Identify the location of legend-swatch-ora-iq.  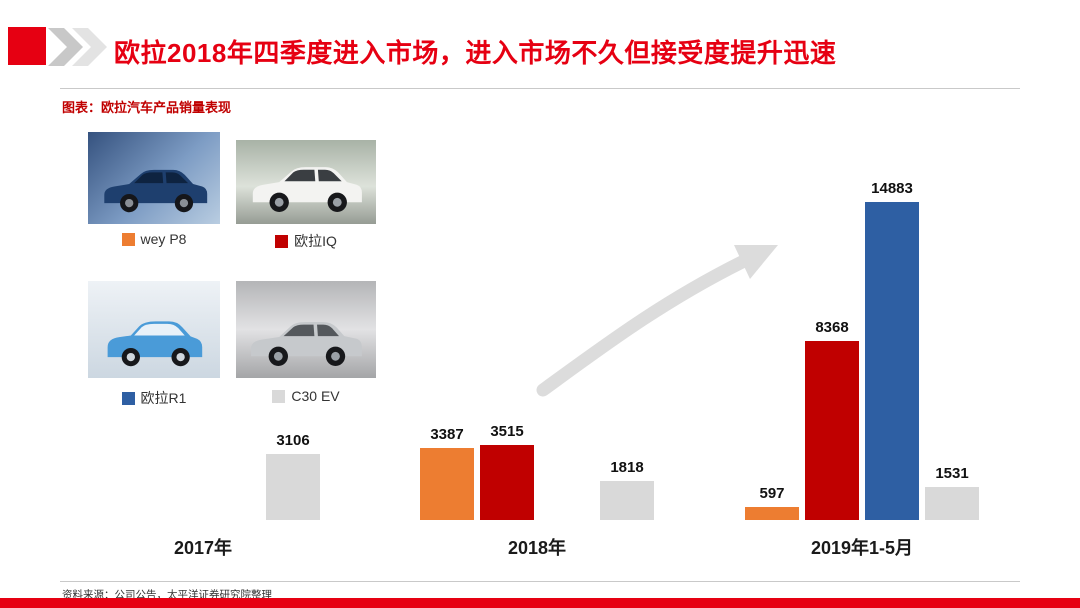
(282, 241).